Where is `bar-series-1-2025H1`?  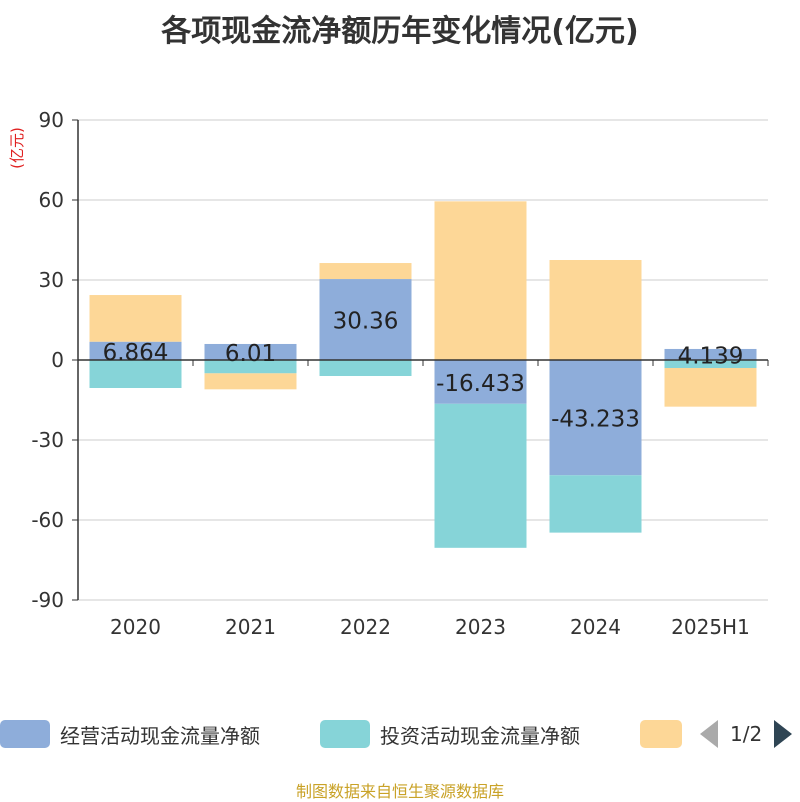 bar-series-1-2025H1 is located at coordinates (710, 364).